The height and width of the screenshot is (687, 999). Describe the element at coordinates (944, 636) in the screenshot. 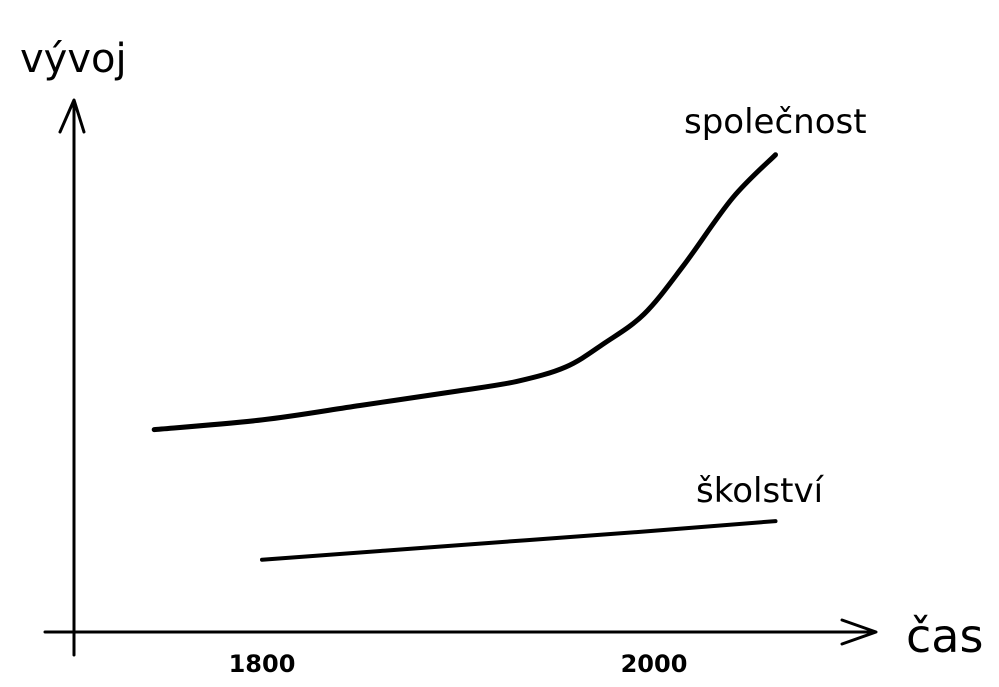

I see `x-axis-label: čas` at that location.